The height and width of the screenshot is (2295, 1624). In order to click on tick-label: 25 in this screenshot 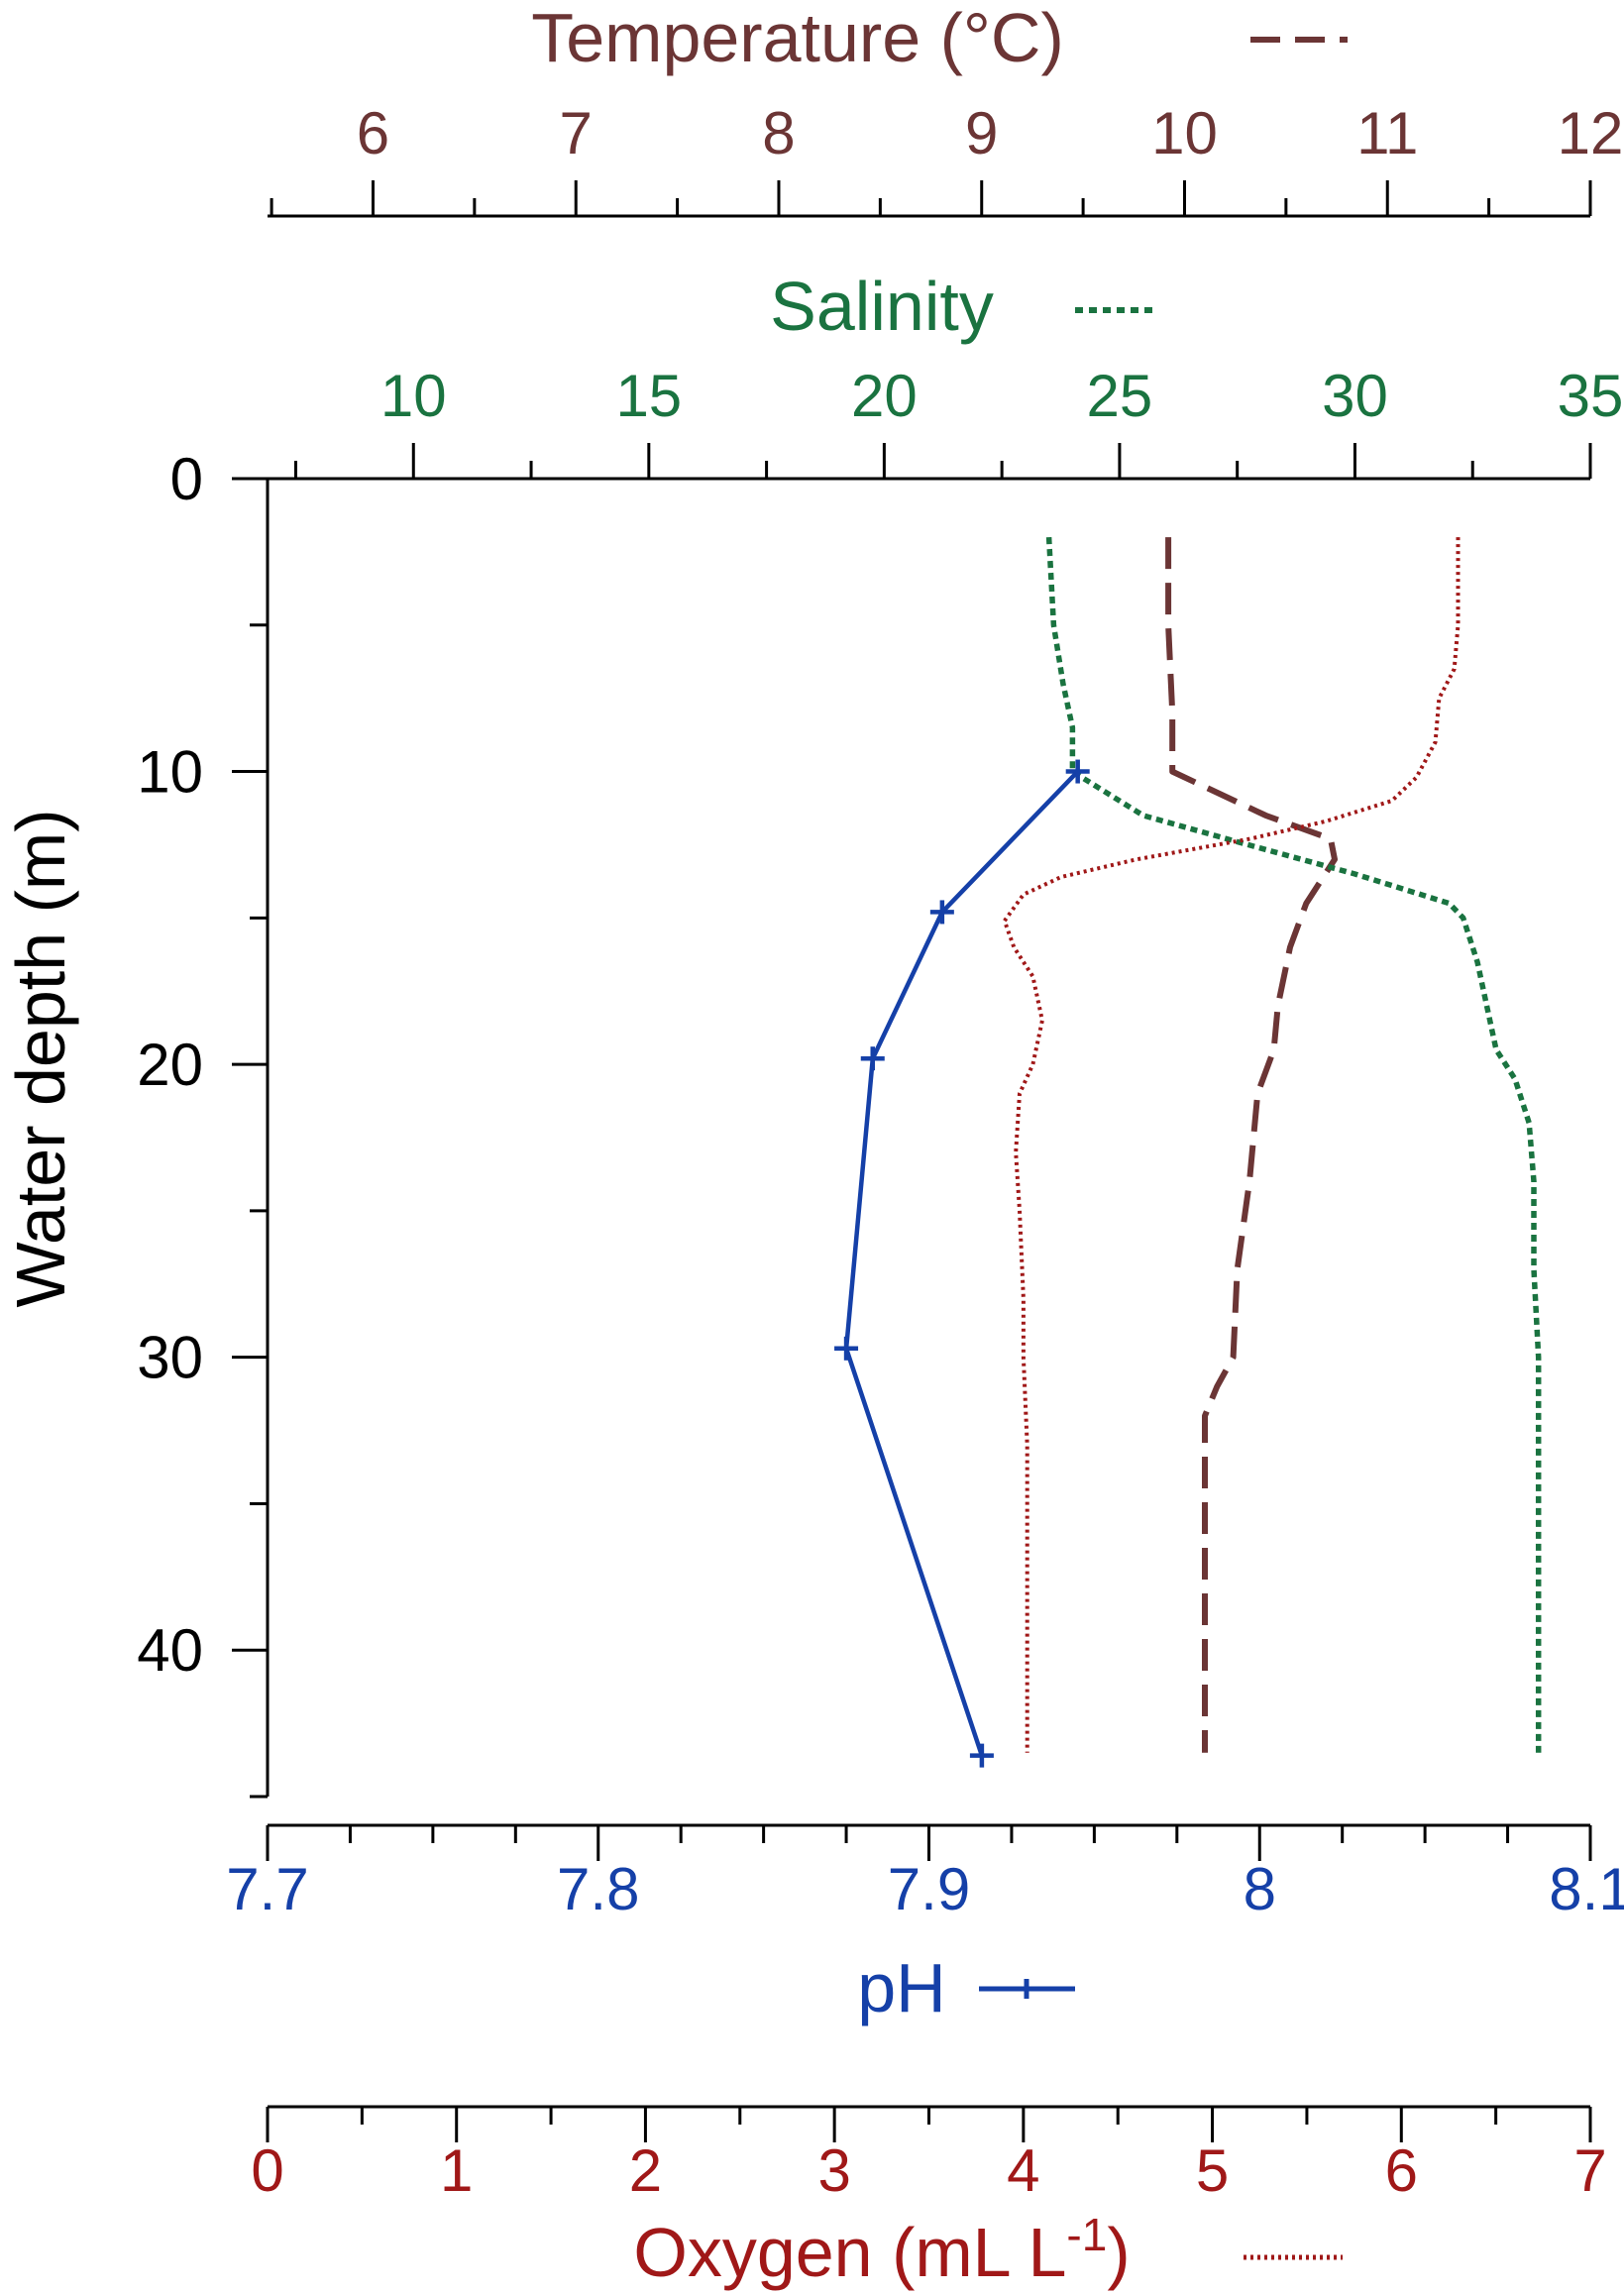, I will do `click(1120, 396)`.